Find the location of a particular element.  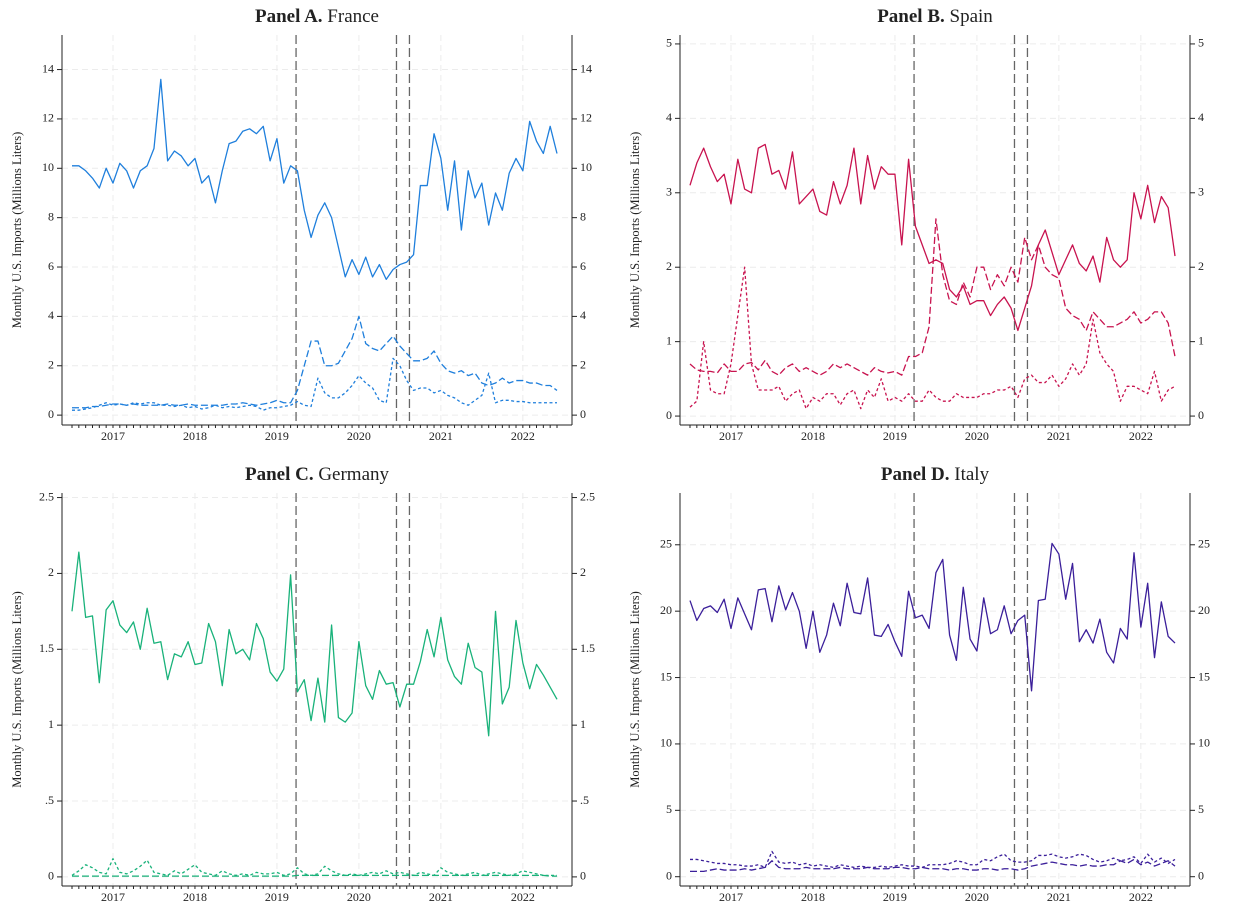

panel-country: Spain is located at coordinates (972, 16).